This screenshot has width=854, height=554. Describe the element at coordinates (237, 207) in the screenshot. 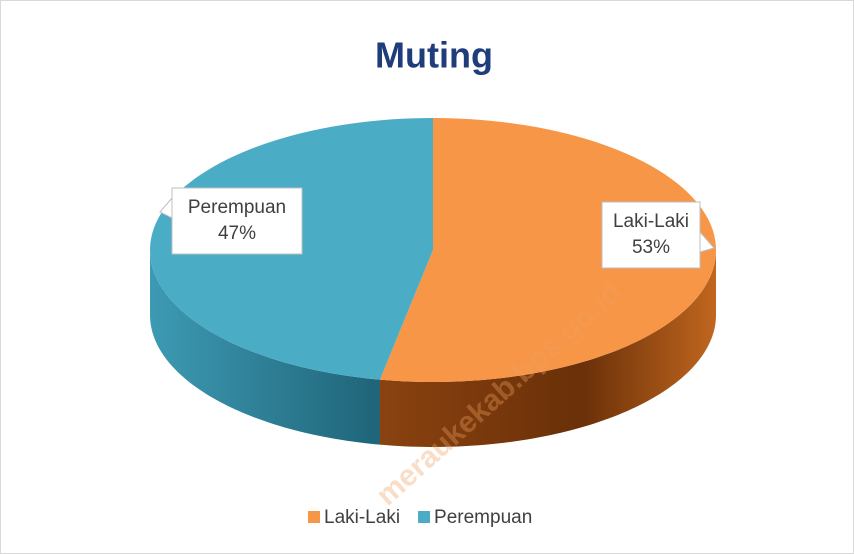

I see `data-label-name: Perempuan` at that location.